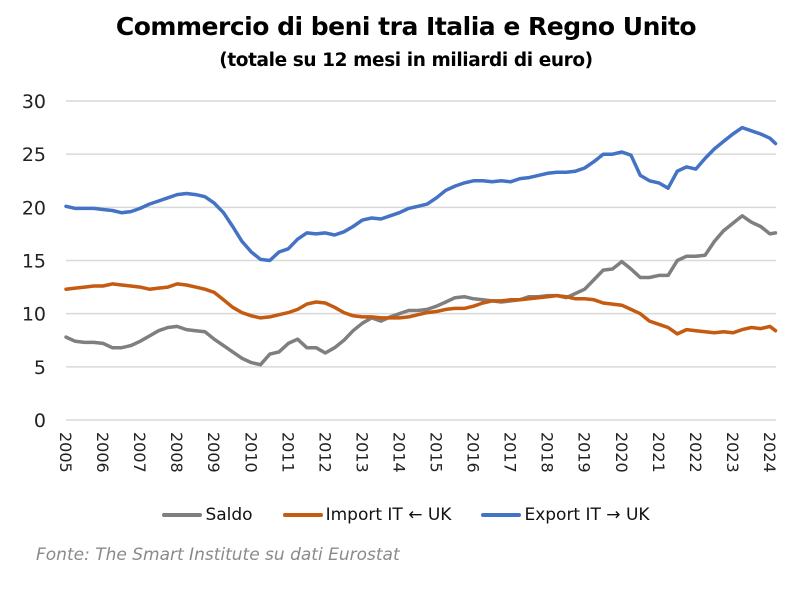  Describe the element at coordinates (695, 452) in the screenshot. I see `x-tick-label: 2022` at that location.